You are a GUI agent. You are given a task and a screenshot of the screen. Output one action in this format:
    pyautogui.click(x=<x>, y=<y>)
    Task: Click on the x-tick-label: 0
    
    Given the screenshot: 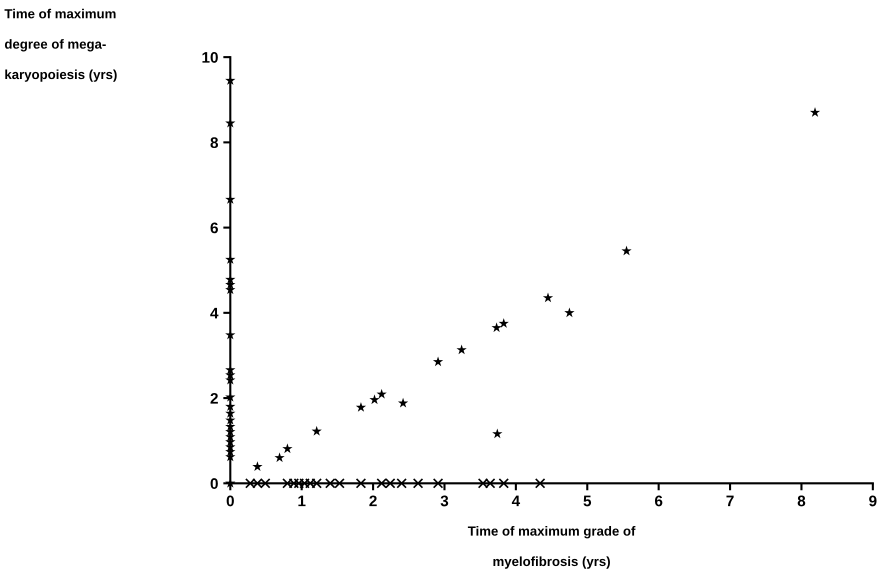 What is the action you would take?
    pyautogui.click(x=230, y=501)
    